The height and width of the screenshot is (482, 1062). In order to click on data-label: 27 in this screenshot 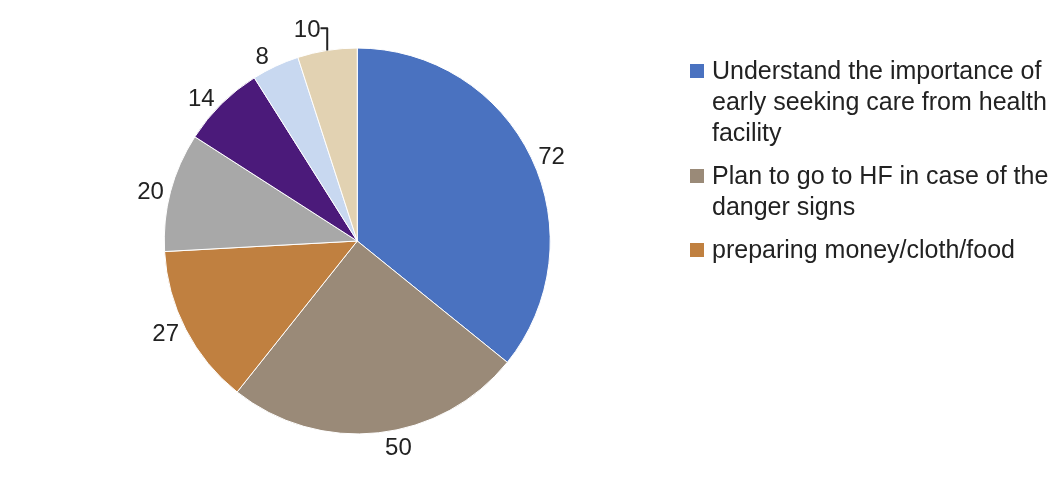, I will do `click(166, 332)`.